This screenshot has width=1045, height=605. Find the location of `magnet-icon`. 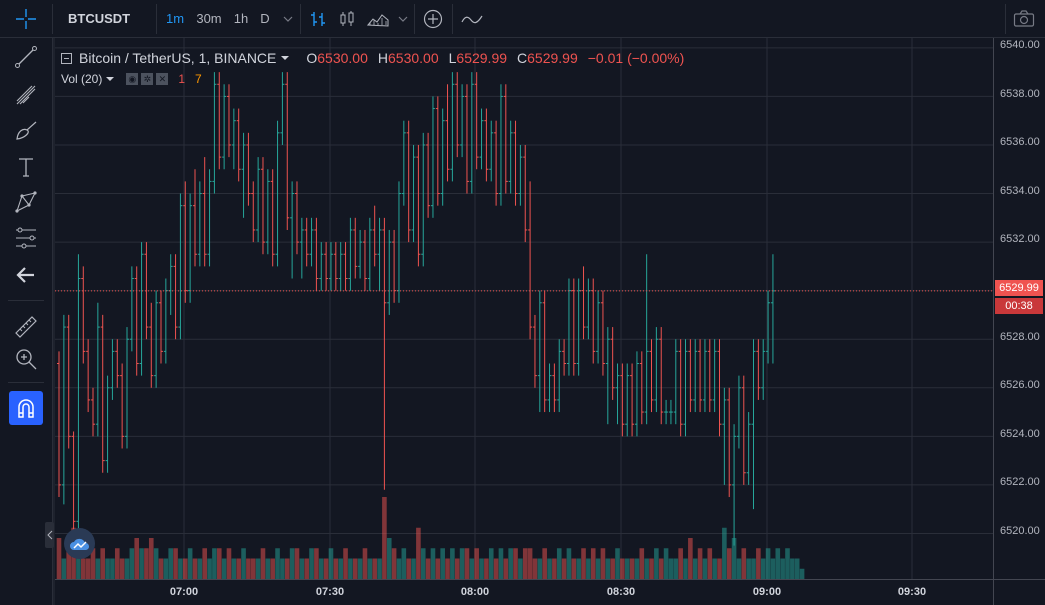

magnet-icon is located at coordinates (26, 408).